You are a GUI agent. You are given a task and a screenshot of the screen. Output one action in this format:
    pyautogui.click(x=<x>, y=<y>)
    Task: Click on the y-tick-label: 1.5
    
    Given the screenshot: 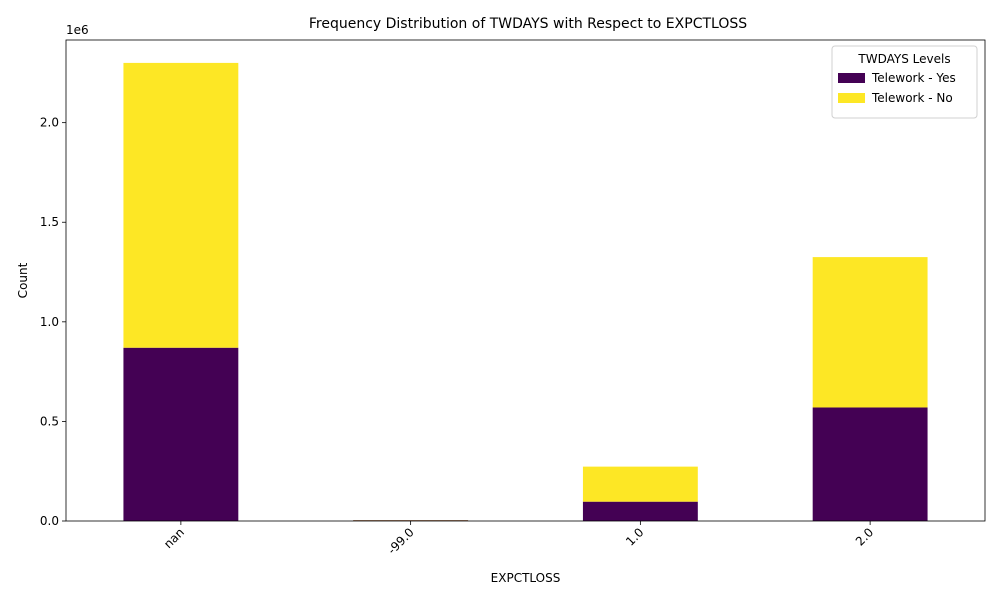 What is the action you would take?
    pyautogui.click(x=49, y=222)
    